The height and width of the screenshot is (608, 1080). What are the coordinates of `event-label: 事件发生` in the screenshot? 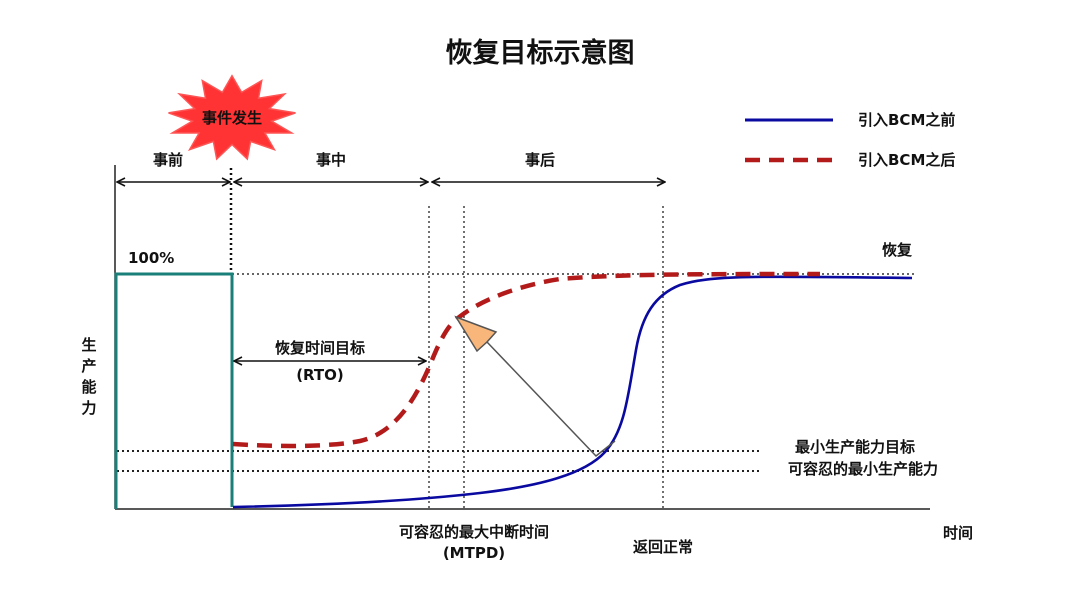 It's located at (232, 118).